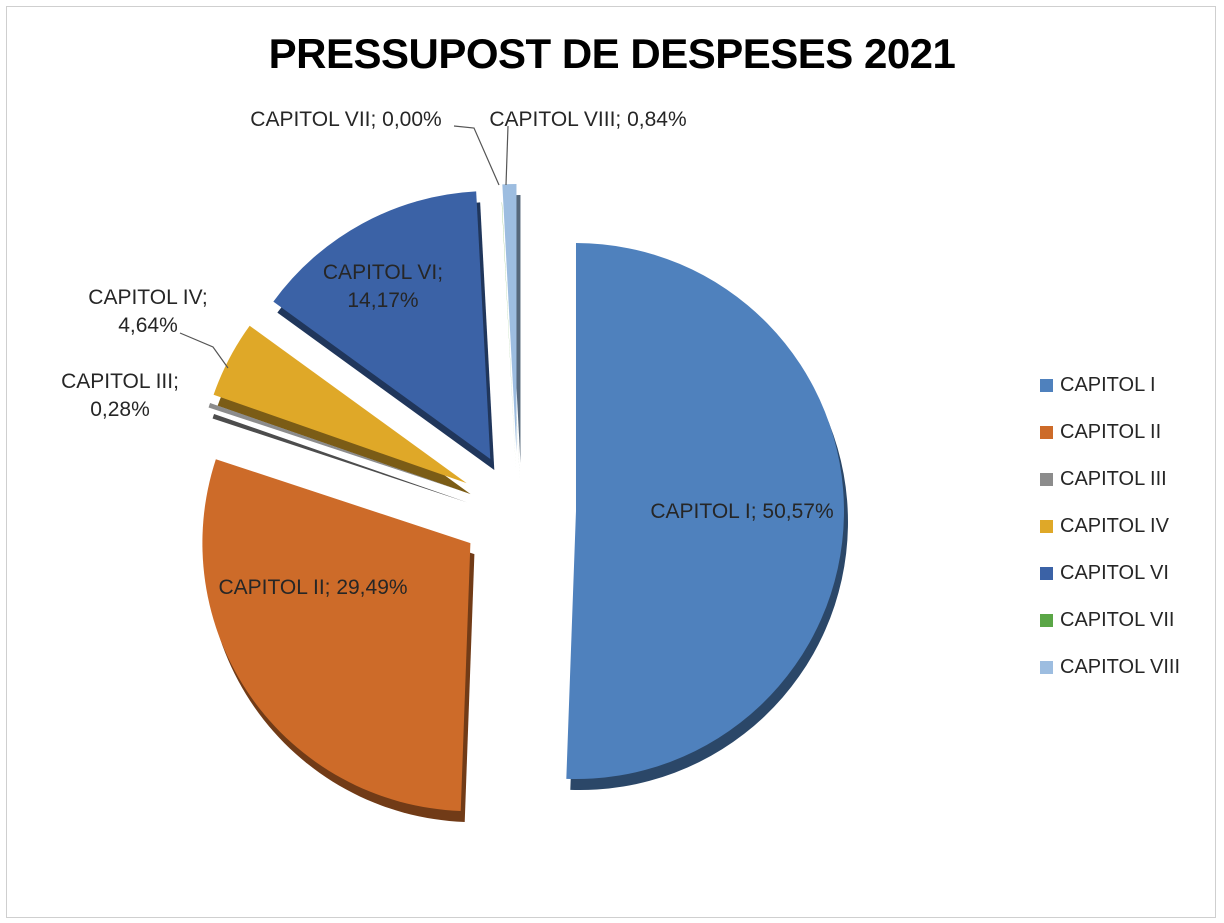  Describe the element at coordinates (340, 458) in the screenshot. I see `pie-slice-depth` at that location.